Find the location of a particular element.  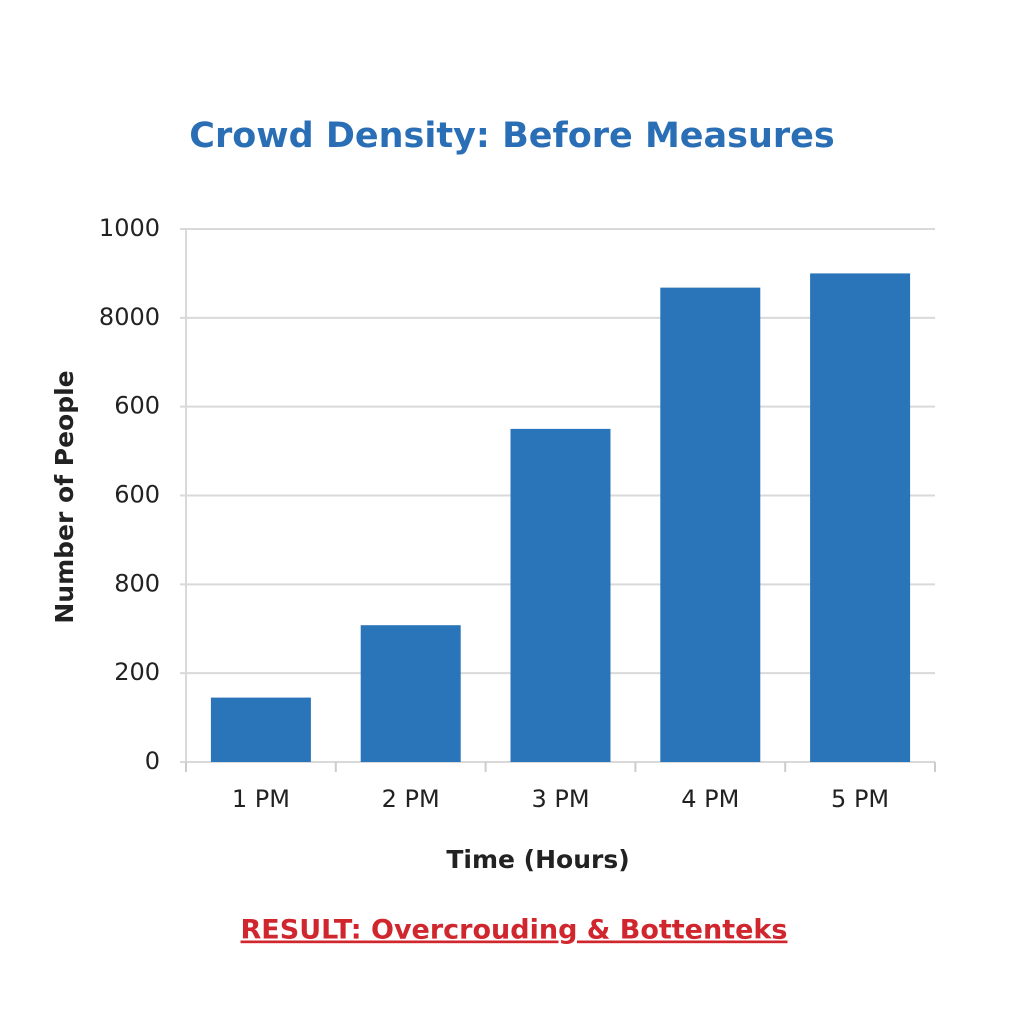

chart-title: Crowd Density: Before Measures is located at coordinates (511, 136).